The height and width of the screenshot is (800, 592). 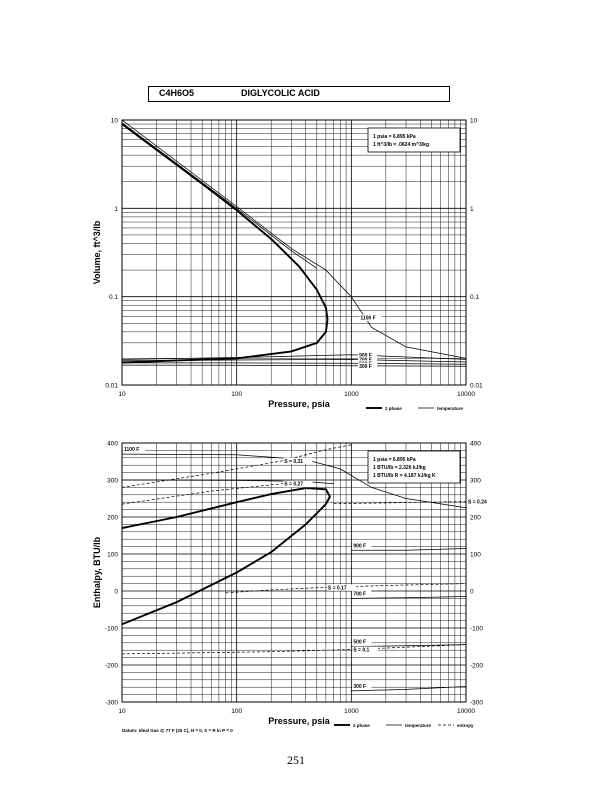 What do you see at coordinates (97, 572) in the screenshot?
I see `y-axis-label: Enthalpy, BTU/lb` at bounding box center [97, 572].